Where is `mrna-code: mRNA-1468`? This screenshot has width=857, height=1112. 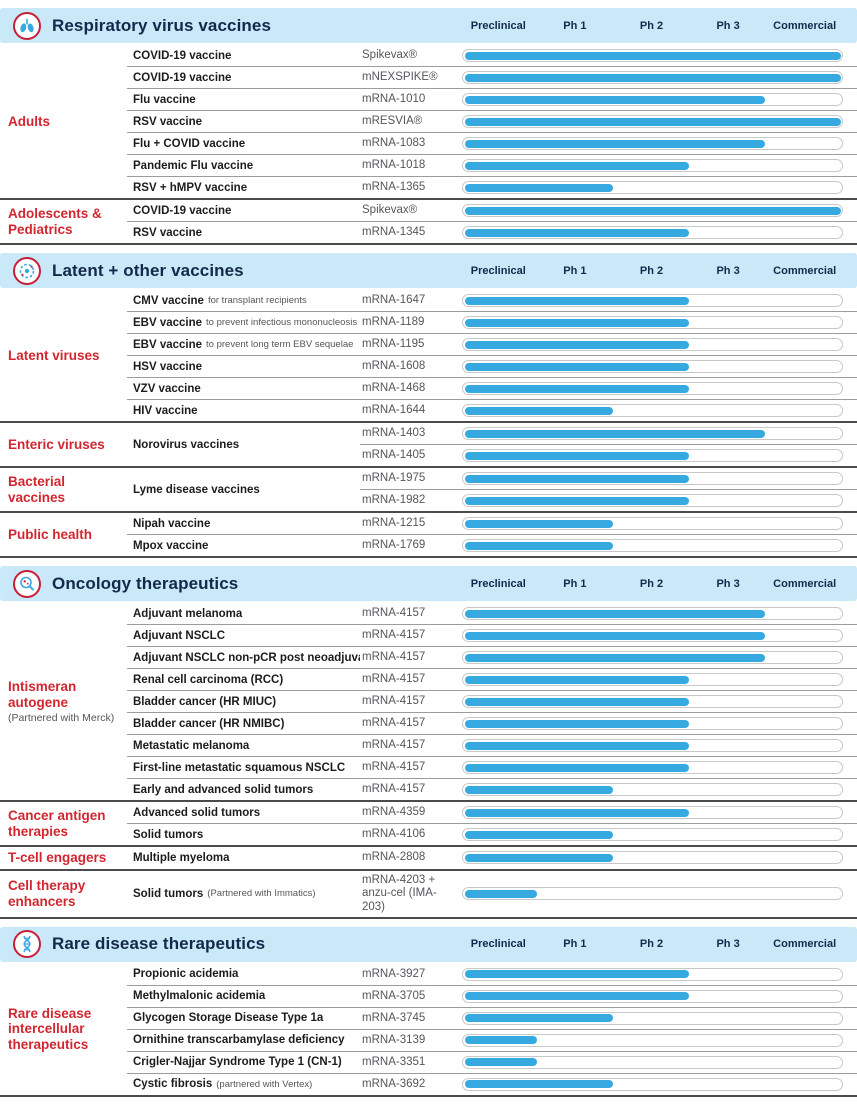 mrna-code: mRNA-1468 is located at coordinates (394, 387).